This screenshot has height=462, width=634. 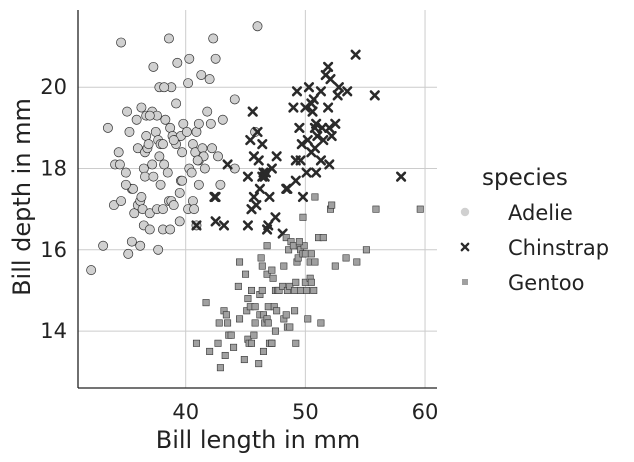 What do you see at coordinates (258, 440) in the screenshot?
I see `x-axis-title: Bill length in mm` at bounding box center [258, 440].